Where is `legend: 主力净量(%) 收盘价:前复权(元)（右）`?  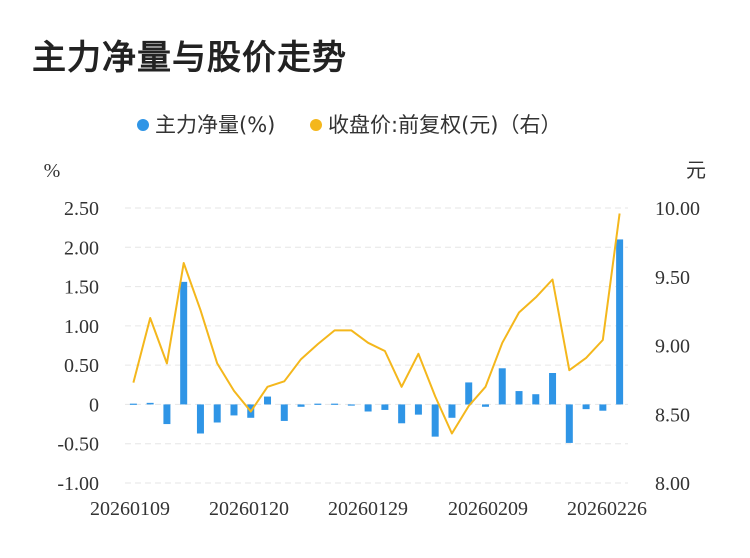 legend: 主力净量(%) 收盘价:前复权(元)（右） is located at coordinates (349, 125).